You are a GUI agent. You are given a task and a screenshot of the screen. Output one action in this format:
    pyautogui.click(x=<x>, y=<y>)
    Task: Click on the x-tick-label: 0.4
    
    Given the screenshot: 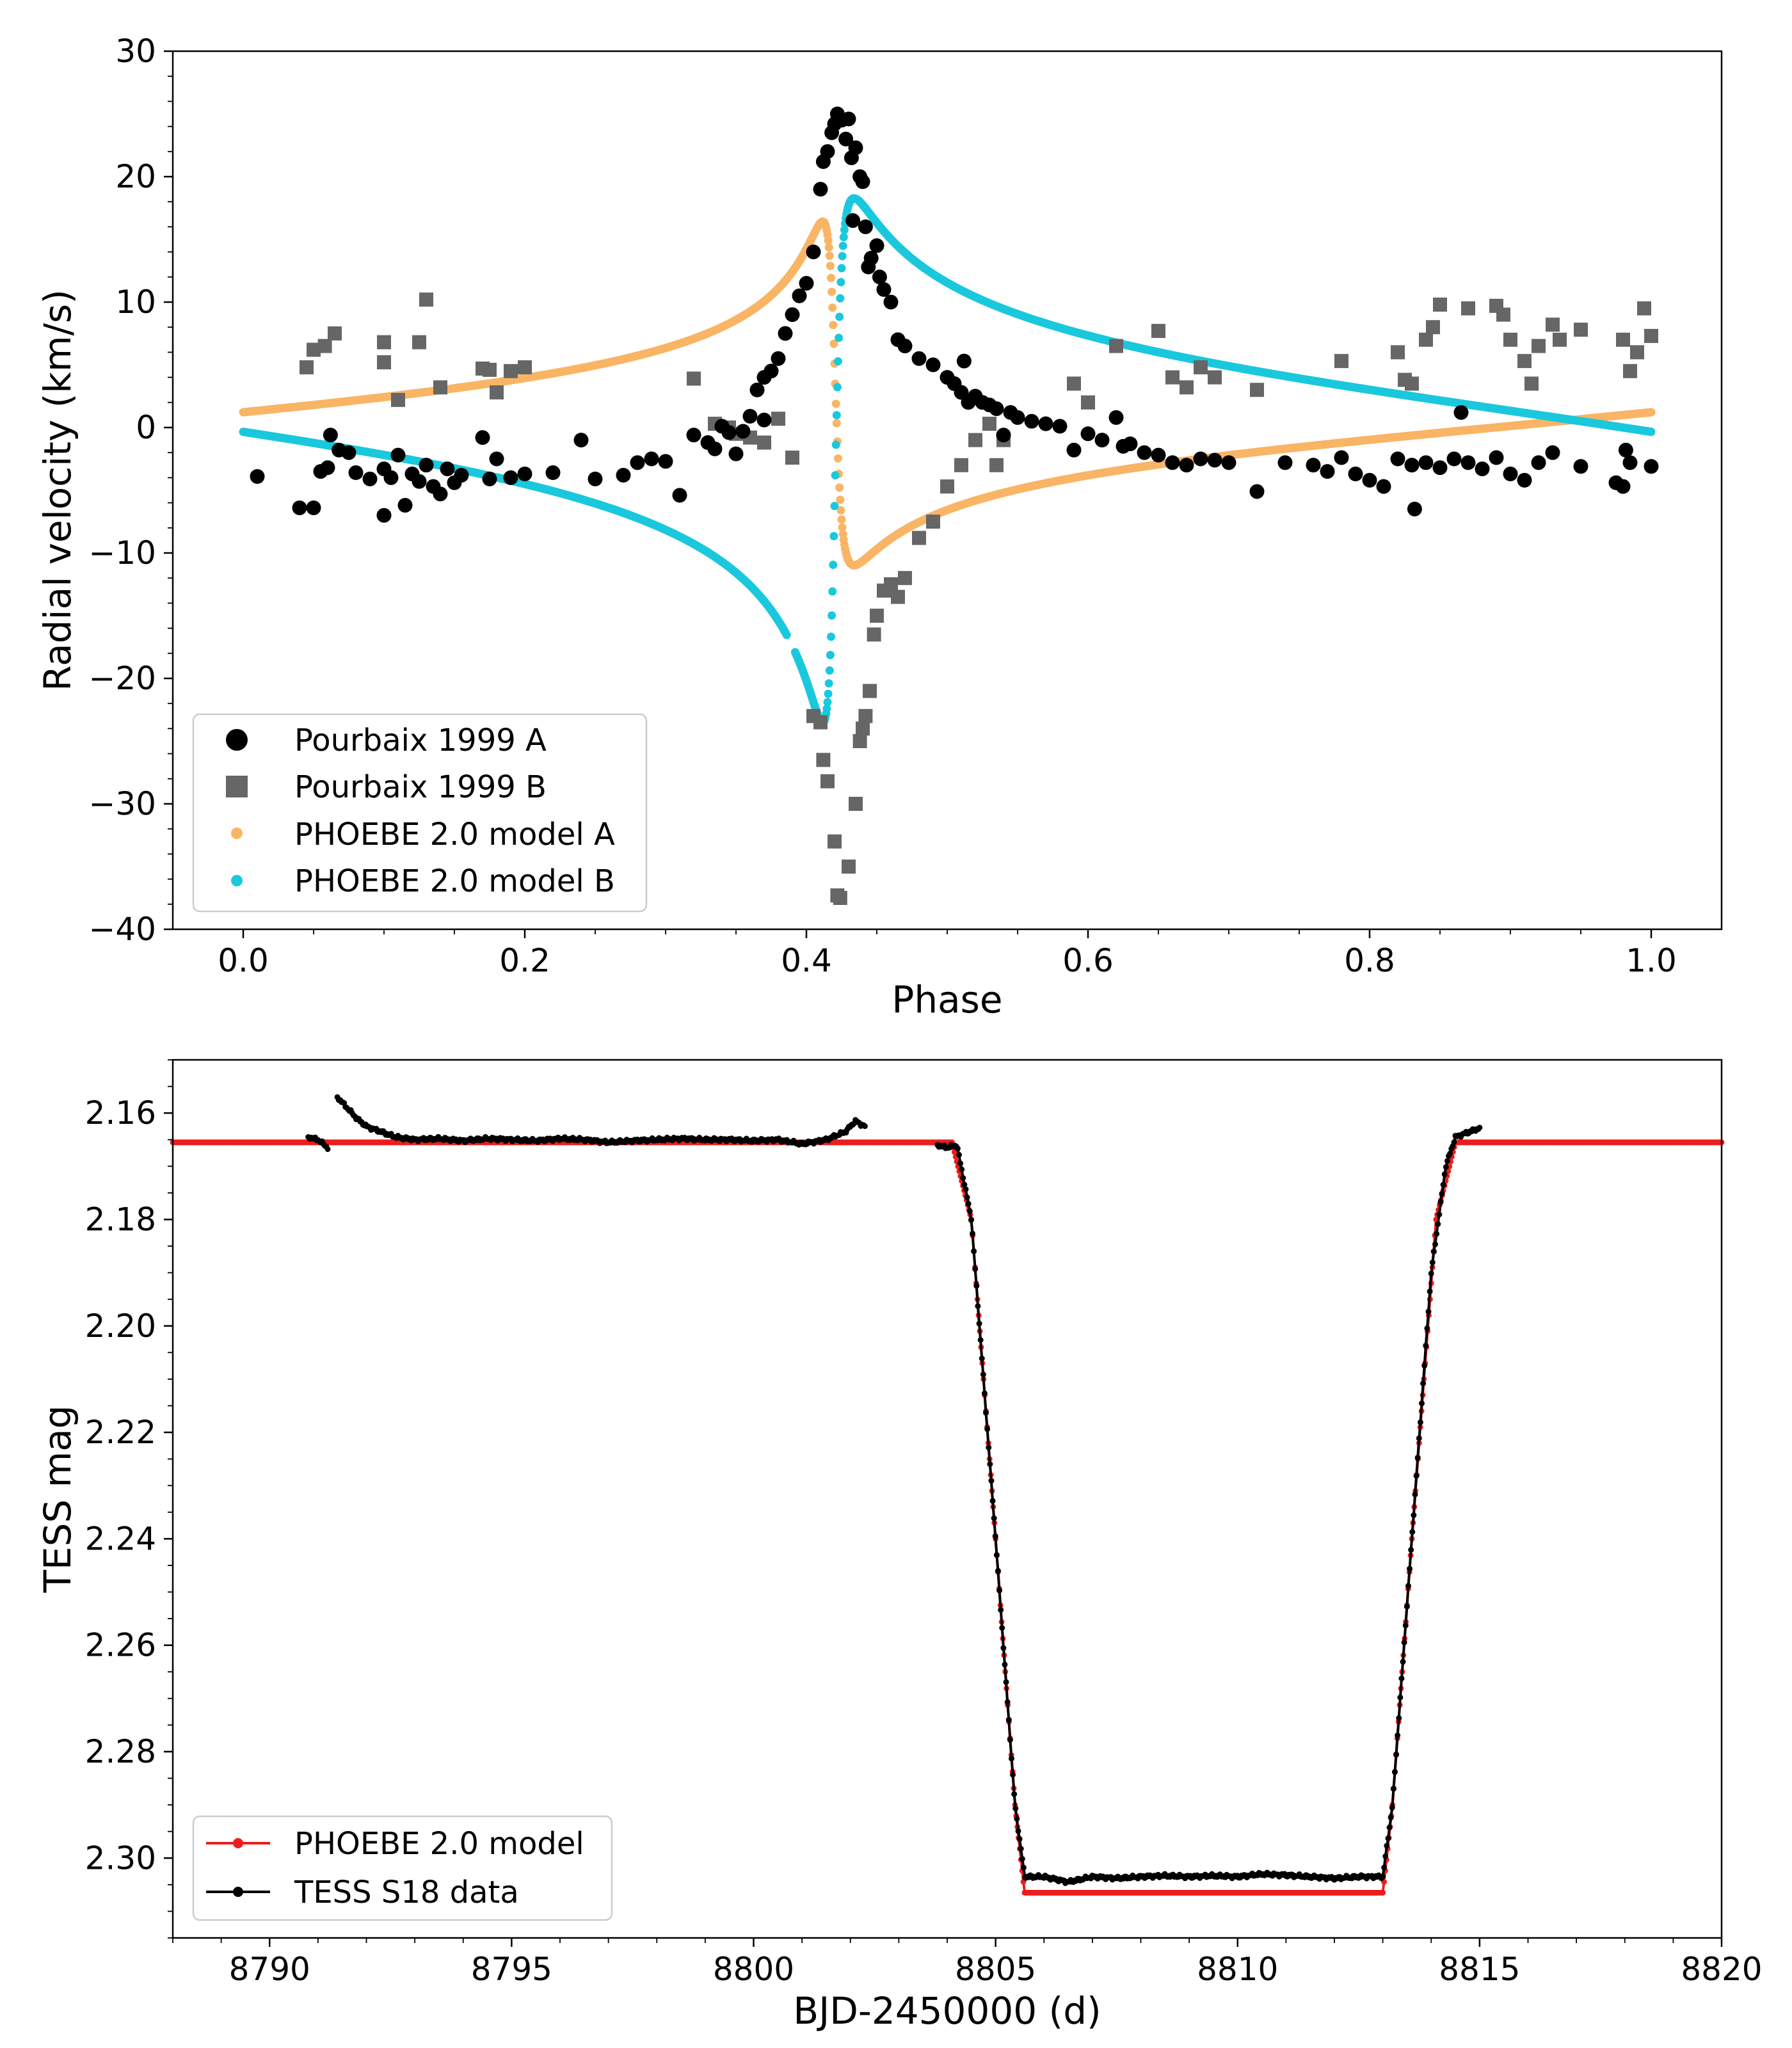 What is the action you would take?
    pyautogui.click(x=806, y=960)
    